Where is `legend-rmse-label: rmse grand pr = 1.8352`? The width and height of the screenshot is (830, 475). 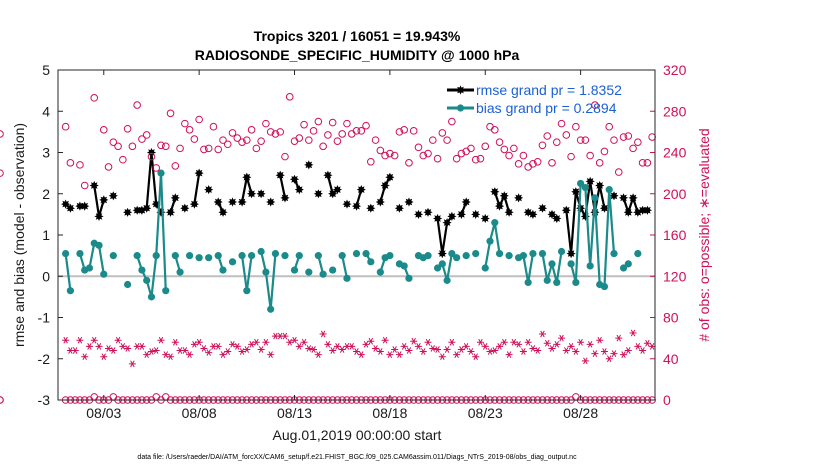
legend-rmse-label: rmse grand pr = 1.8352 is located at coordinates (549, 90).